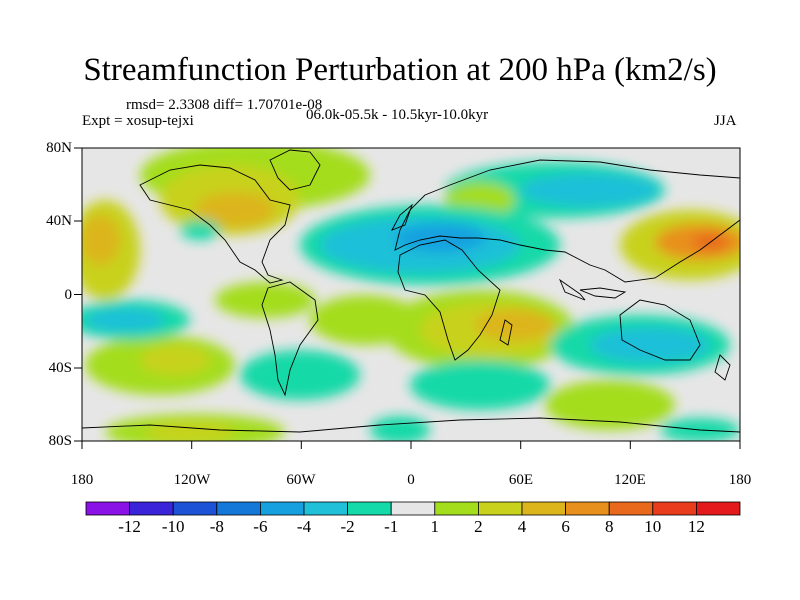 The height and width of the screenshot is (600, 800). Describe the element at coordinates (696, 526) in the screenshot. I see `colorbar-label: 12` at that location.